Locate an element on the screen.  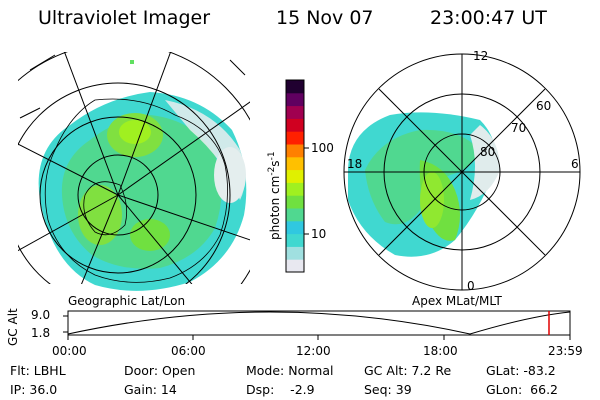
unit-exp2: -1 is located at coordinates (272, 155).